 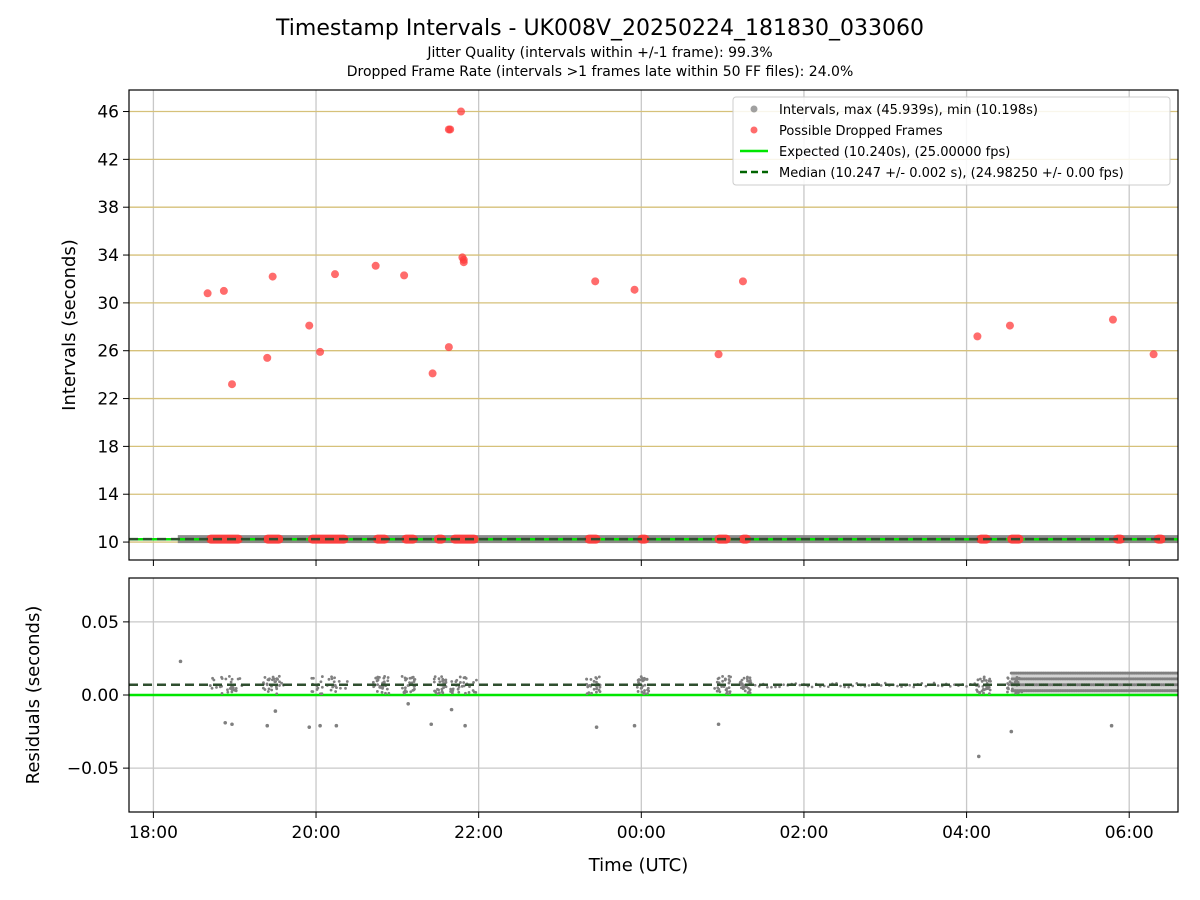 I want to click on y-tick-label-14: 14, so click(x=108, y=495).